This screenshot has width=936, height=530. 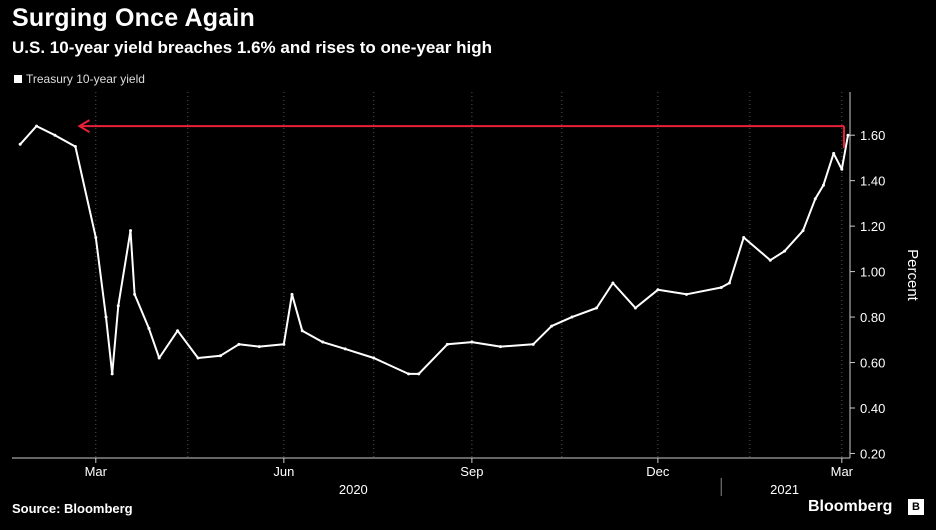 I want to click on legend-label: Treasury 10-year yield, so click(x=85, y=79).